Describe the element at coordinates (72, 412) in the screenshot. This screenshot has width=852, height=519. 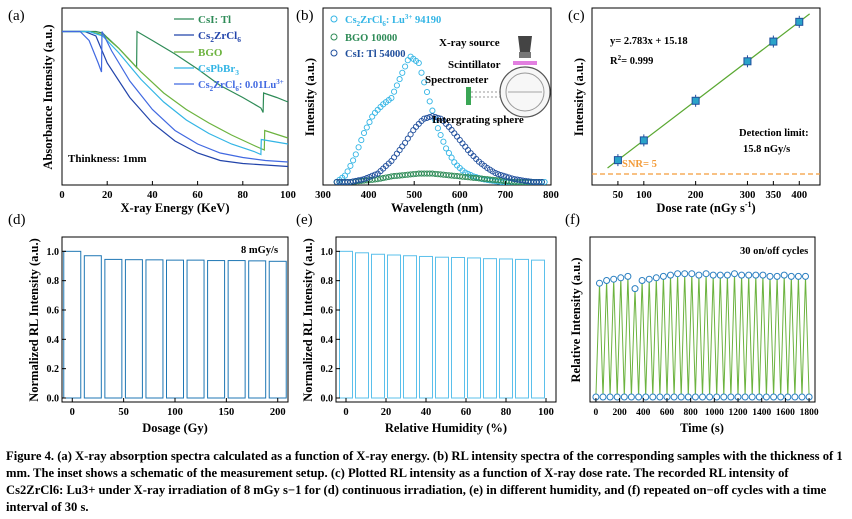
I see `d-plot-x-tick-label: 0` at that location.